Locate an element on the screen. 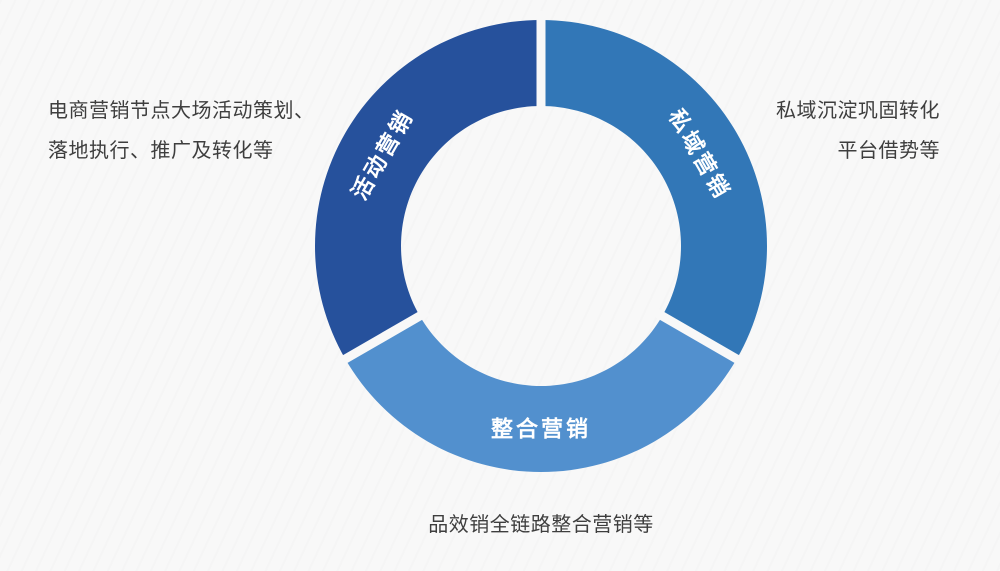 Image resolution: width=1000 pixels, height=571 pixels. annotation-line: 品效销全链路整合营销等 is located at coordinates (541, 525).